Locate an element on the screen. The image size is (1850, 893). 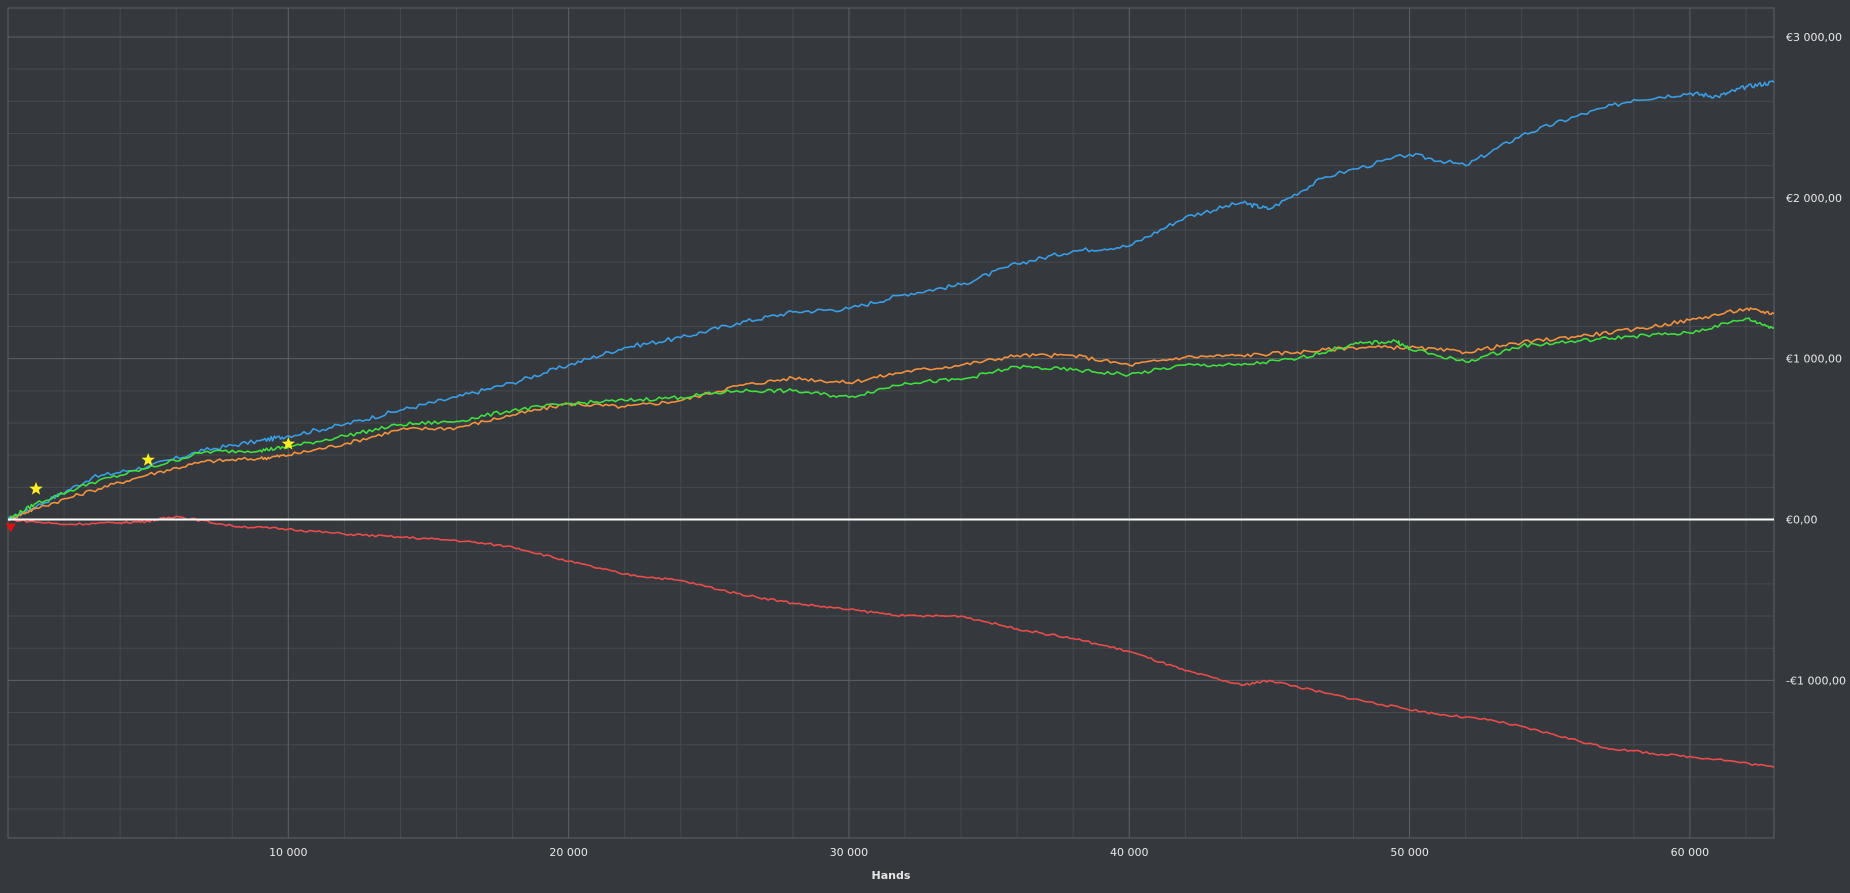
red-triangle-marker is located at coordinates (10, 528).